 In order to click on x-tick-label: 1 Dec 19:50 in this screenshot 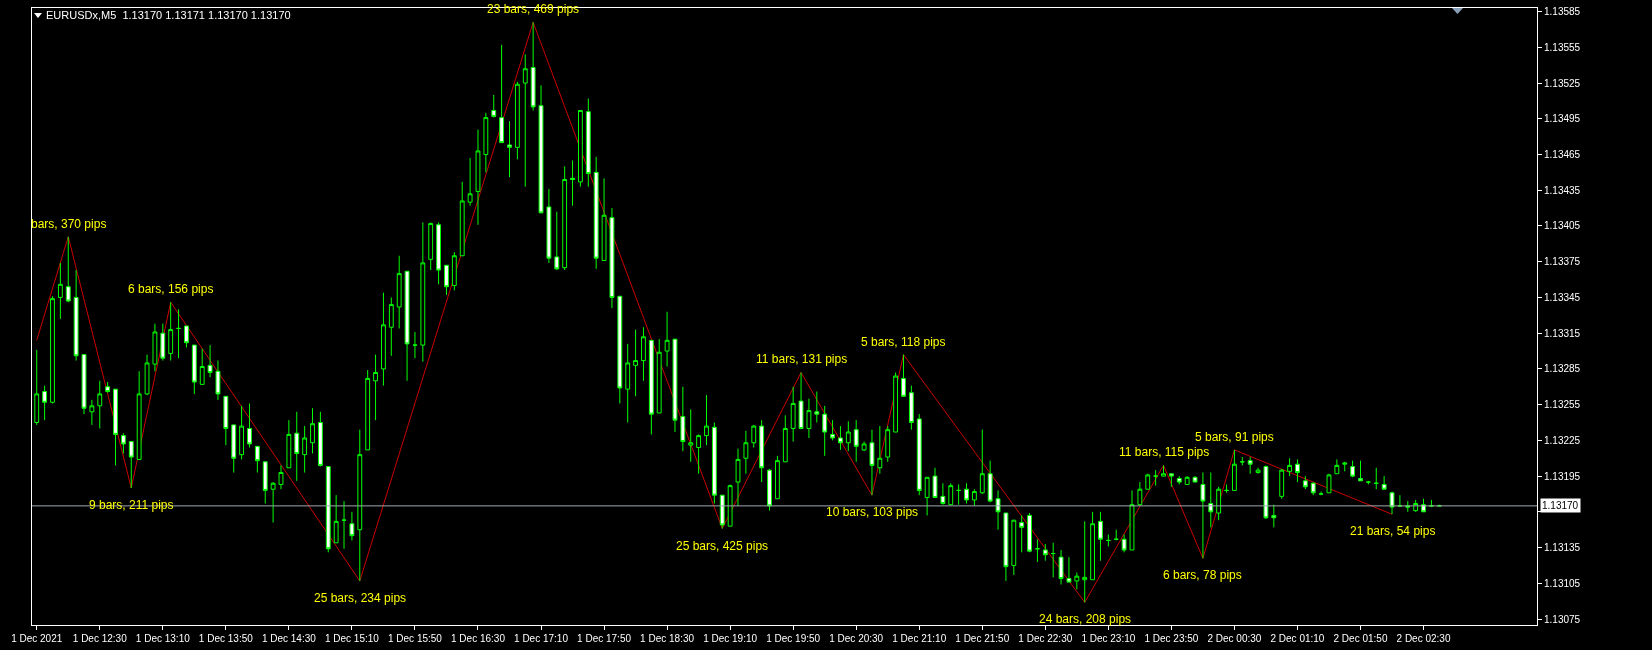, I will do `click(793, 638)`.